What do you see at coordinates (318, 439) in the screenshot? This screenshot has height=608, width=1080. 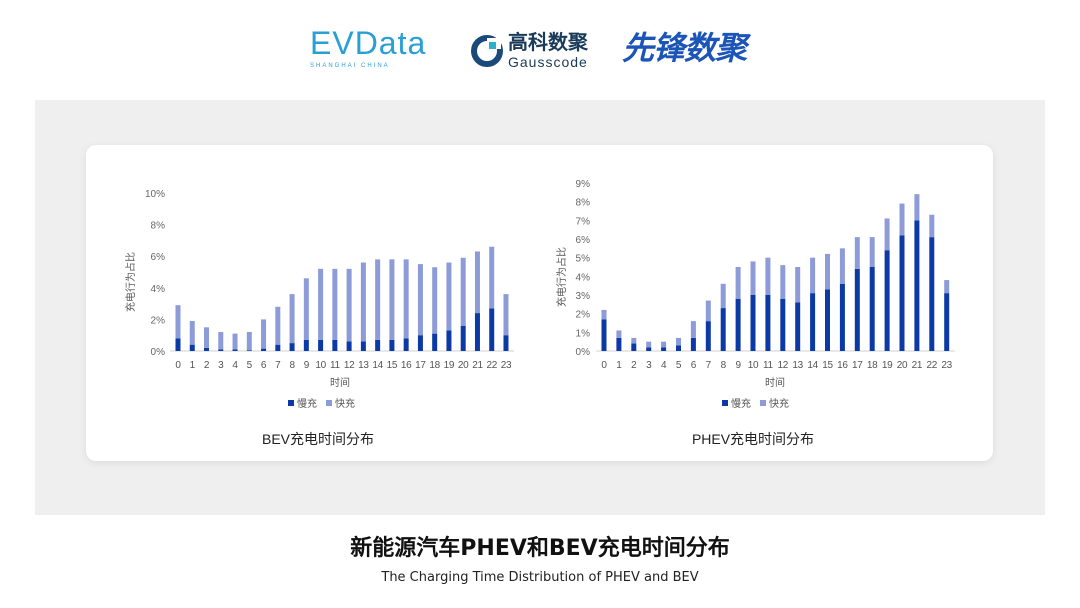 I see `chart-title: BEV充电时间分布` at bounding box center [318, 439].